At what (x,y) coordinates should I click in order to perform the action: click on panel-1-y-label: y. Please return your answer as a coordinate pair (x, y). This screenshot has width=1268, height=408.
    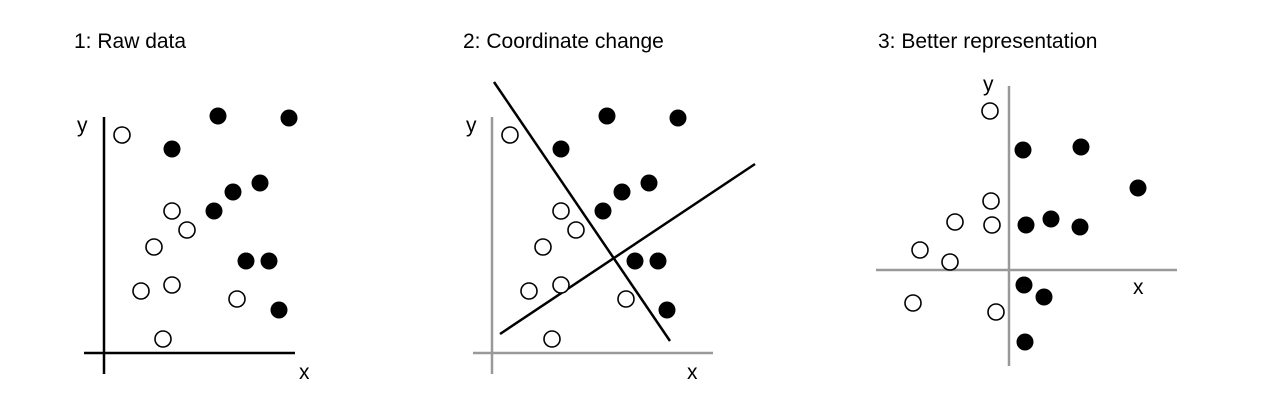
    Looking at the image, I should click on (82, 125).